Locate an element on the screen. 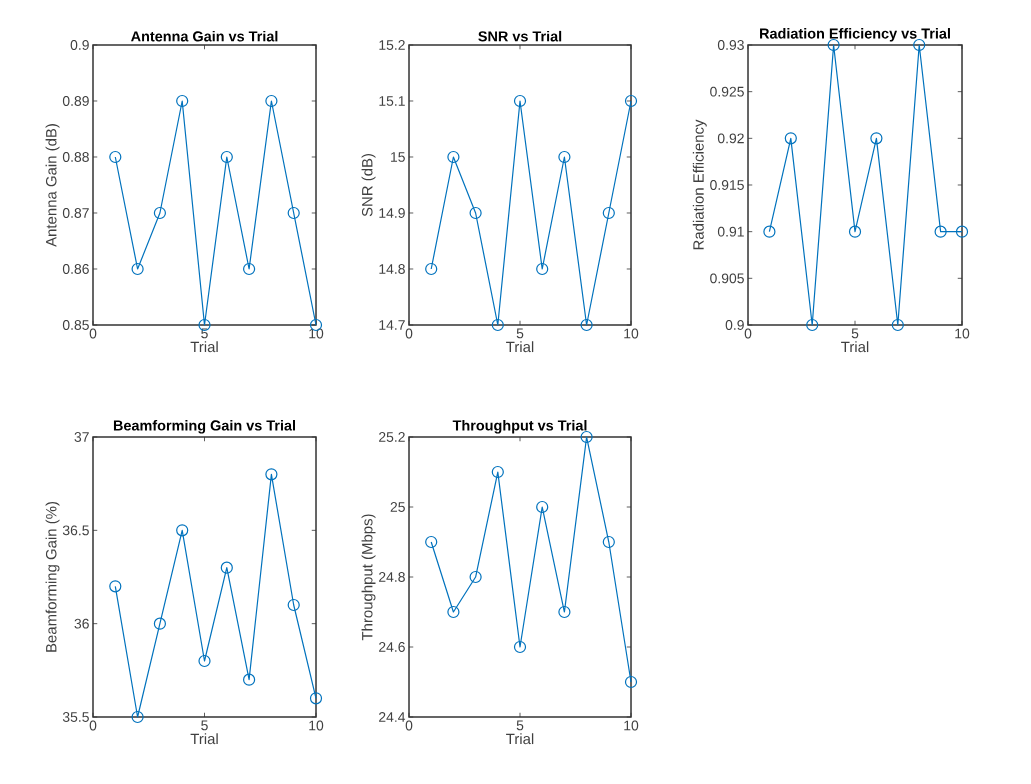 The height and width of the screenshot is (784, 1031). y-tick-label: 15.1 is located at coordinates (392, 101).